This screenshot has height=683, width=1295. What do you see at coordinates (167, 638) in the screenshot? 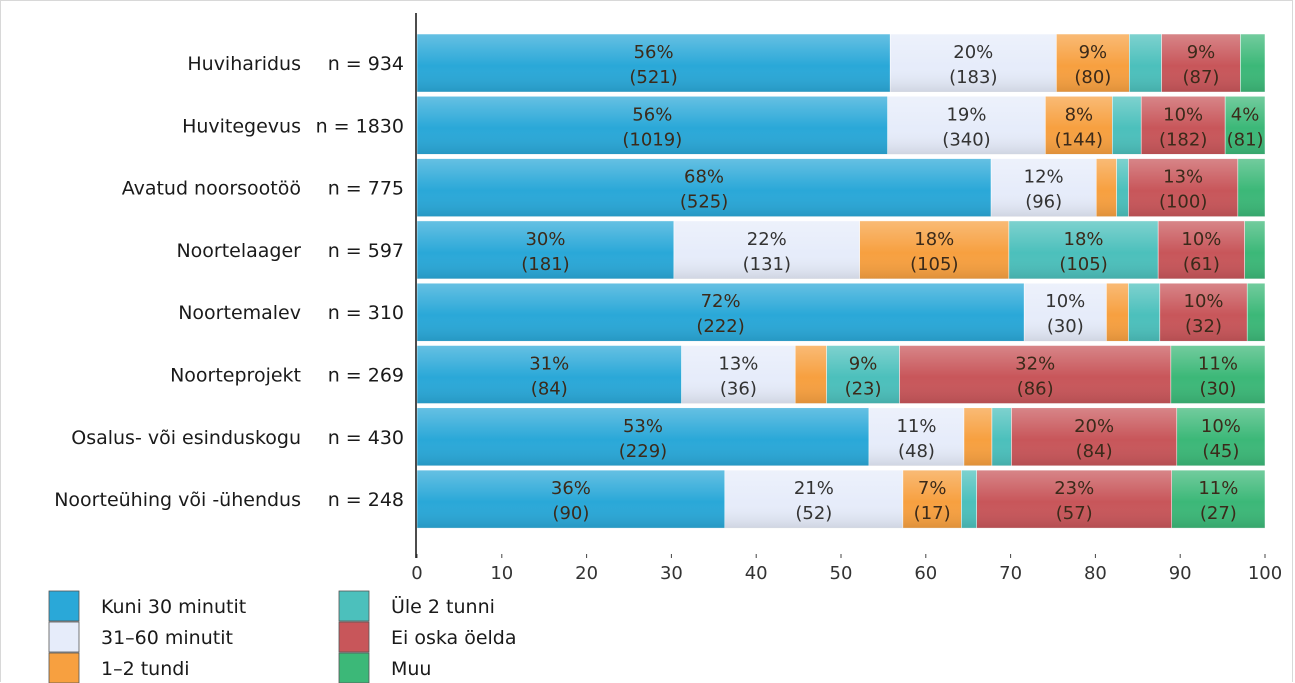
I see `legend-label: 31–60 minutit` at bounding box center [167, 638].